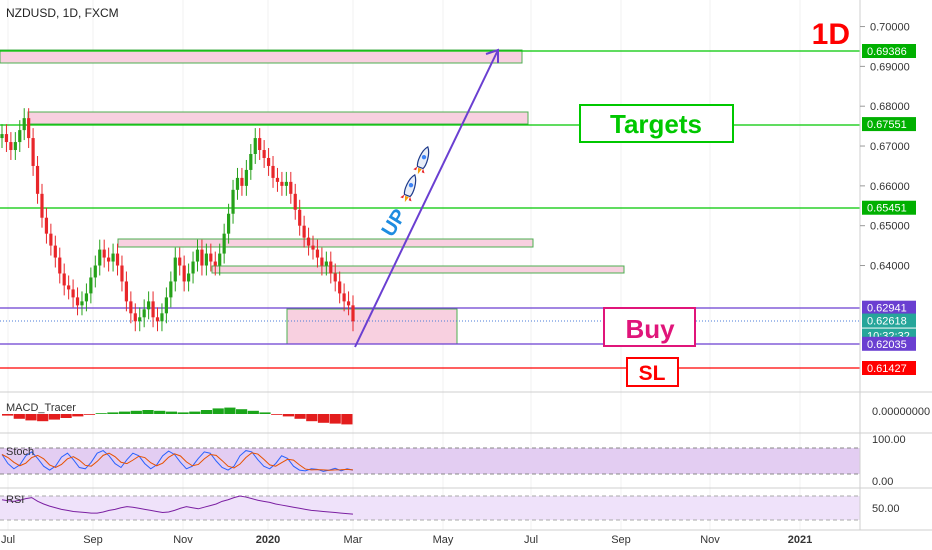 This screenshot has height=550, width=932. Describe the element at coordinates (8, 540) in the screenshot. I see `time-tick-label: Jul` at that location.